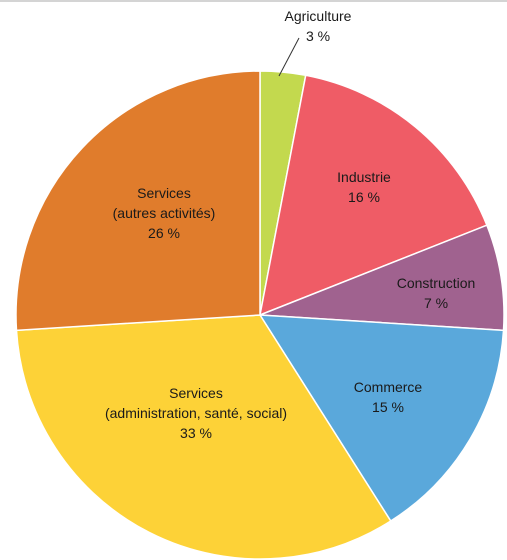 The height and width of the screenshot is (560, 507). Describe the element at coordinates (253, 1) in the screenshot. I see `top-border` at that location.